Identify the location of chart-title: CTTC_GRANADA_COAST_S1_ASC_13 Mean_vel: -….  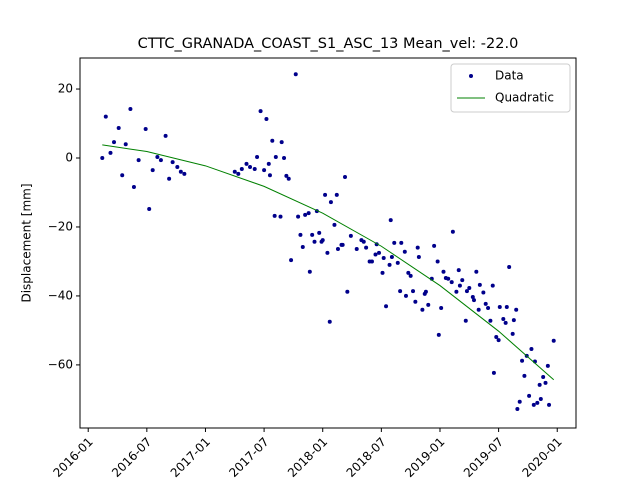
(328, 44).